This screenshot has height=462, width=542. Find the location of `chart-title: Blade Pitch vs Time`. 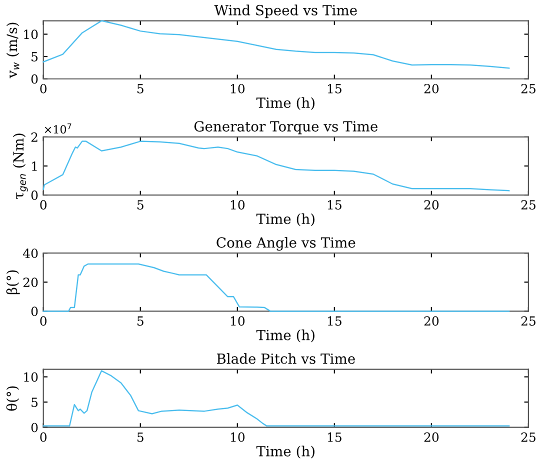

chart-title: Blade Pitch vs Time is located at coordinates (285, 358).